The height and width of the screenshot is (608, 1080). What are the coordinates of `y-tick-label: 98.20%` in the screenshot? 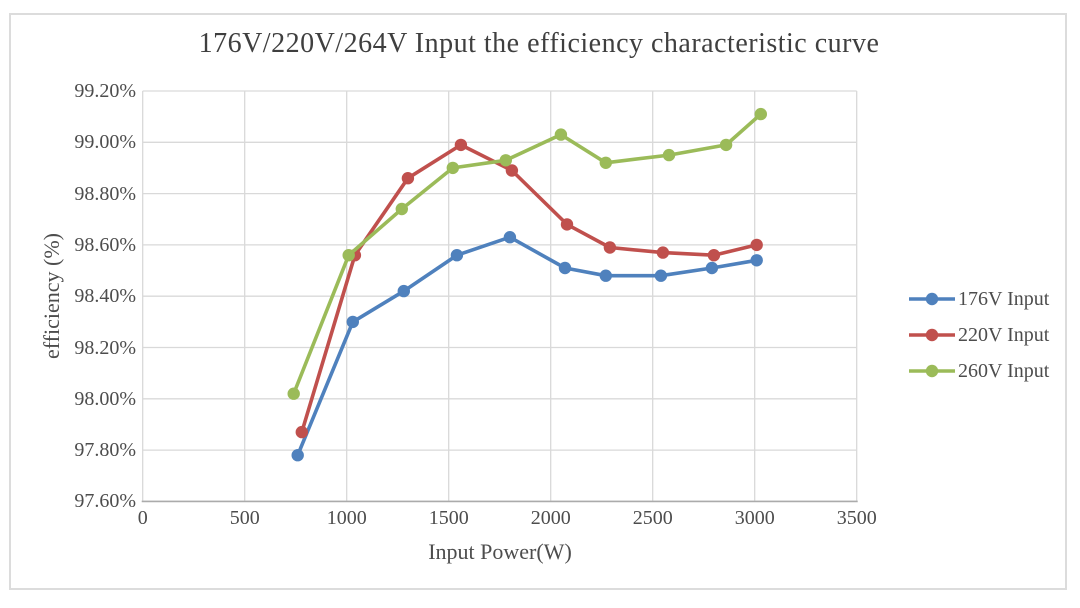 It's located at (105, 347).